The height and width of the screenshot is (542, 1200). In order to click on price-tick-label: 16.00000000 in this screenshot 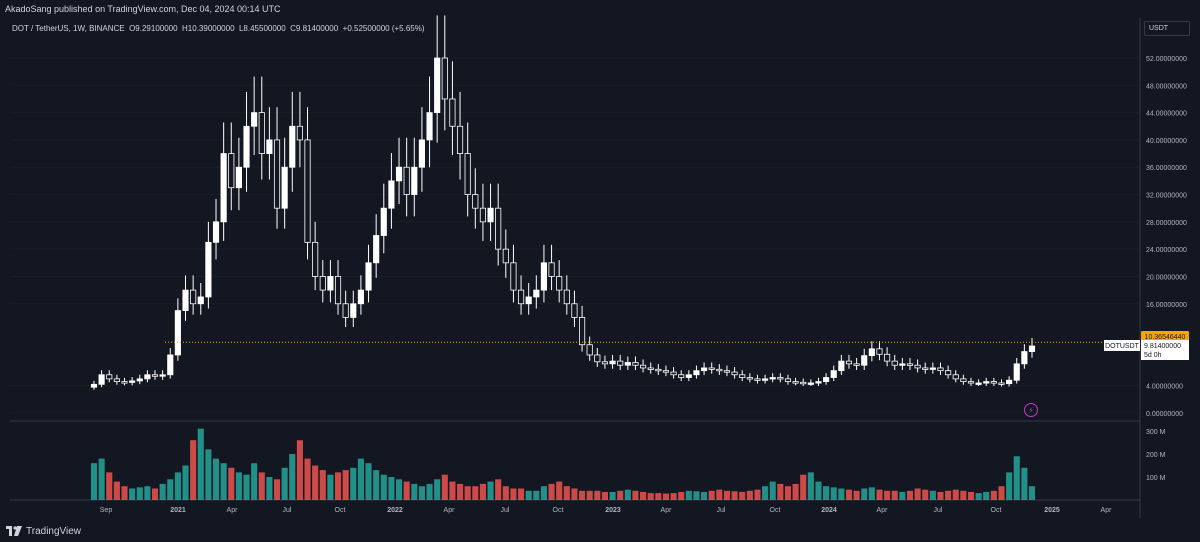, I will do `click(1166, 305)`.